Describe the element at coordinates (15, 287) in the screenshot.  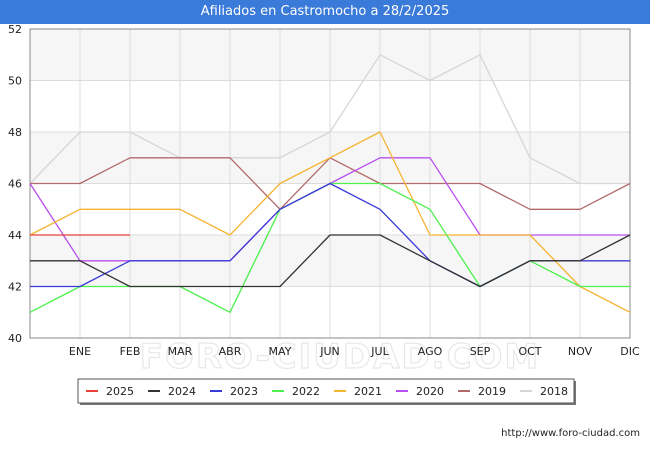
I see `y-tick-label: 42` at that location.